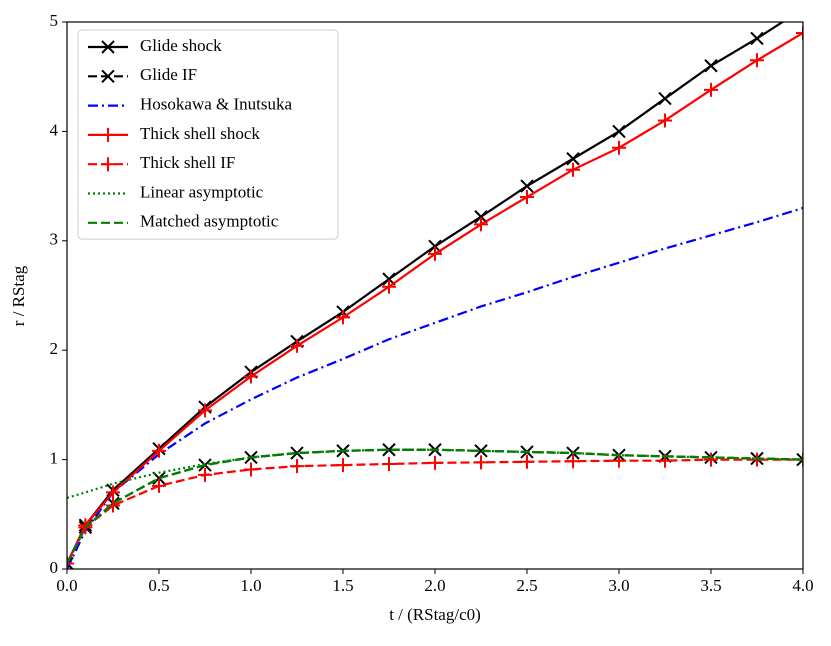 Image resolution: width=831 pixels, height=646 pixels. Describe the element at coordinates (710, 585) in the screenshot. I see `x-tick-label: 3.5` at that location.